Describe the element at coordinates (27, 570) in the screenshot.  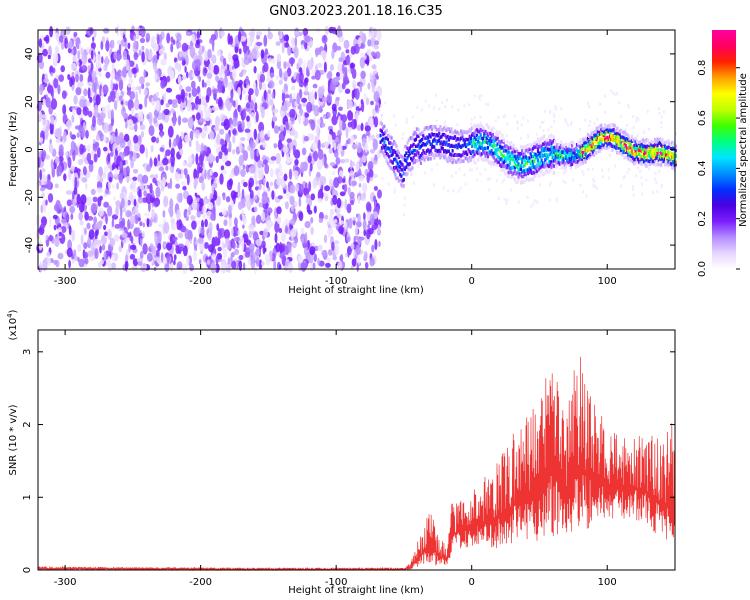
I see `y-tick-label: 0` at that location.